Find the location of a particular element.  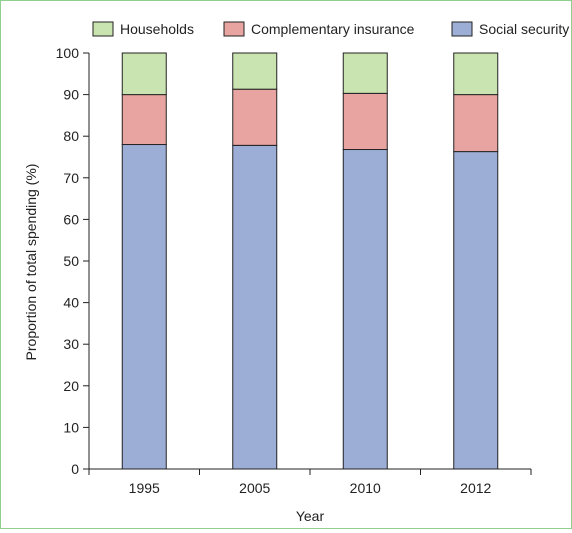

legend-label-households: Households is located at coordinates (157, 29).